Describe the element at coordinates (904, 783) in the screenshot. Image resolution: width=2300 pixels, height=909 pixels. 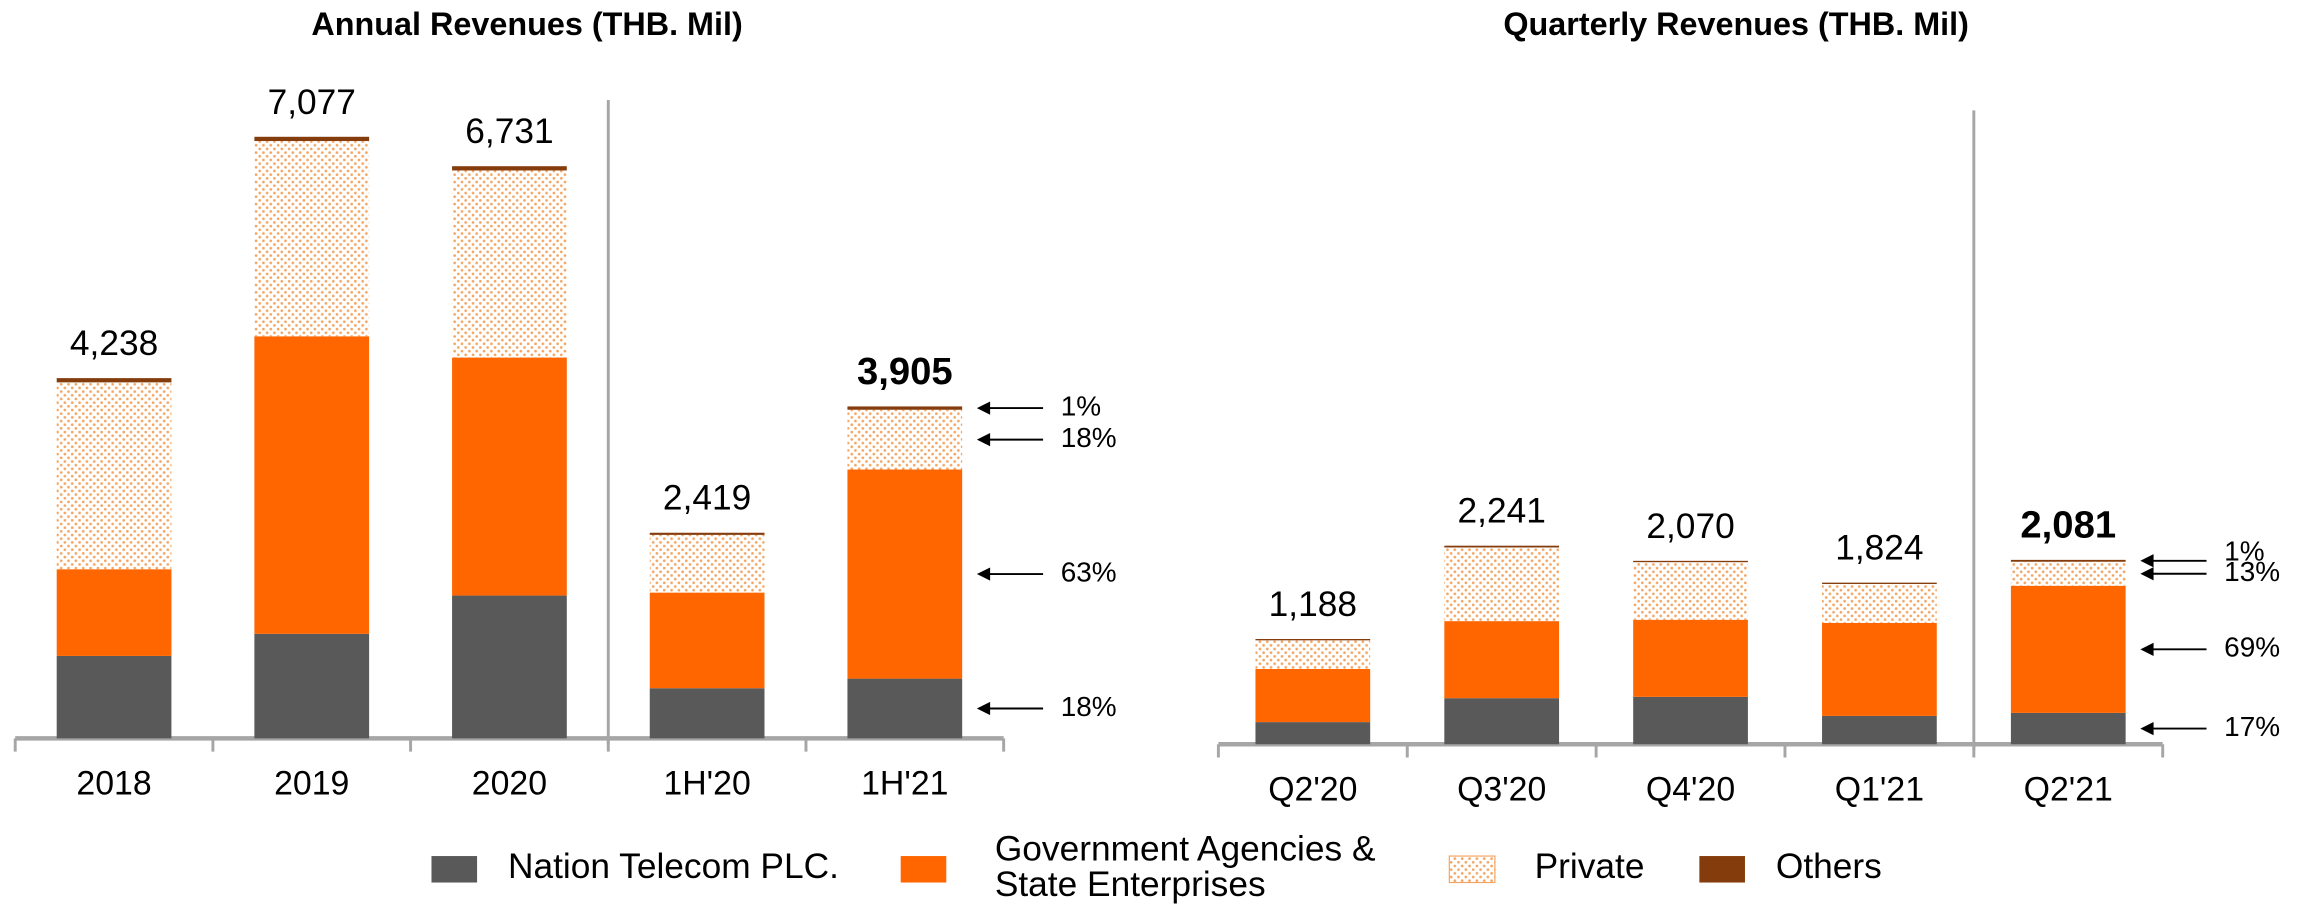
I see `x-tick-label: 1H'21` at that location.